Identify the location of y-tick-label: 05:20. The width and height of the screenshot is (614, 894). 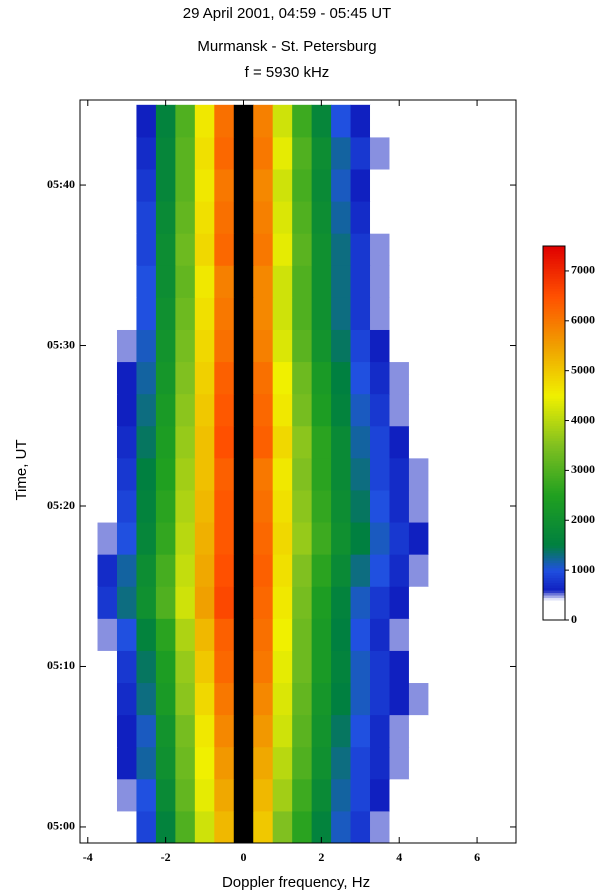
(61, 505).